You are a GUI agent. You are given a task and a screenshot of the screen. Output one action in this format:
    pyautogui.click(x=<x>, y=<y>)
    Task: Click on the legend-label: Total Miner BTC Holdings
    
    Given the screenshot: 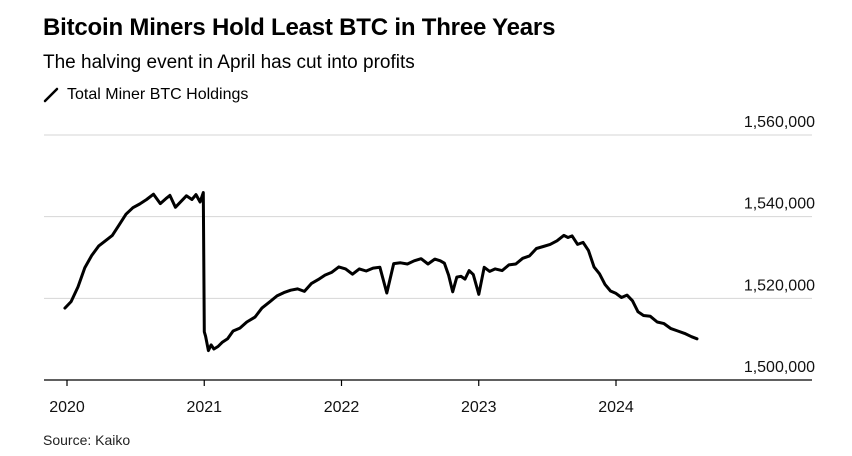 What is the action you would take?
    pyautogui.click(x=158, y=94)
    